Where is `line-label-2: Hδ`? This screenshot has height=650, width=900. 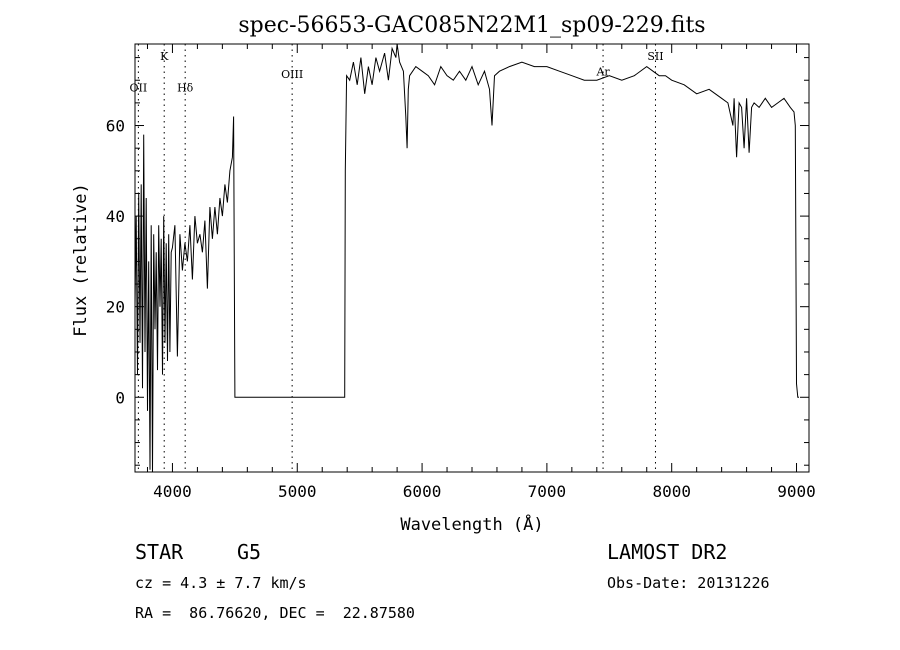
line-label-2: Hδ is located at coordinates (185, 88).